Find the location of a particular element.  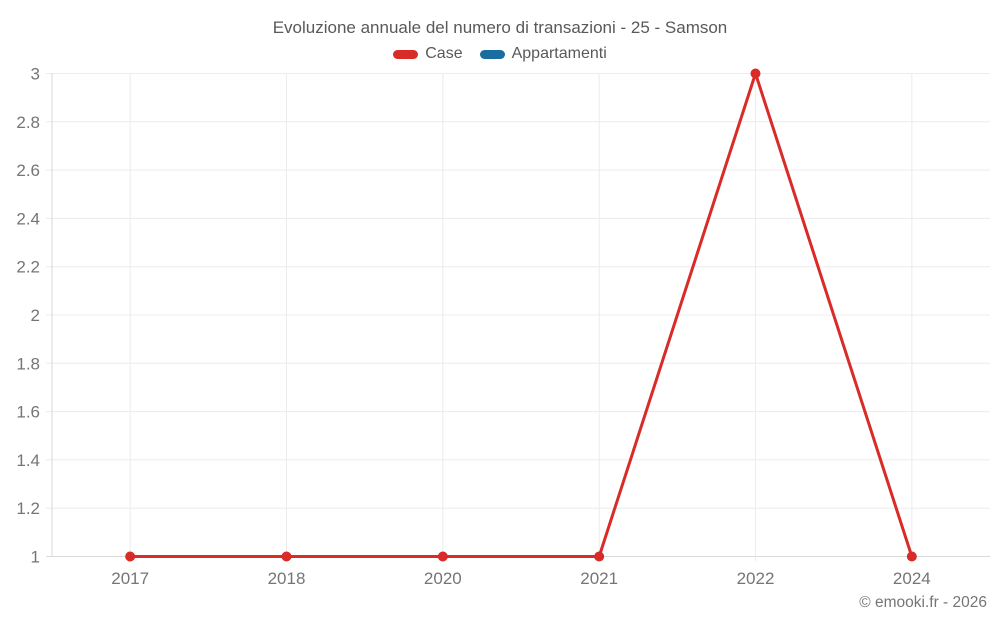

y-tick-label: 2.8 is located at coordinates (28, 122).